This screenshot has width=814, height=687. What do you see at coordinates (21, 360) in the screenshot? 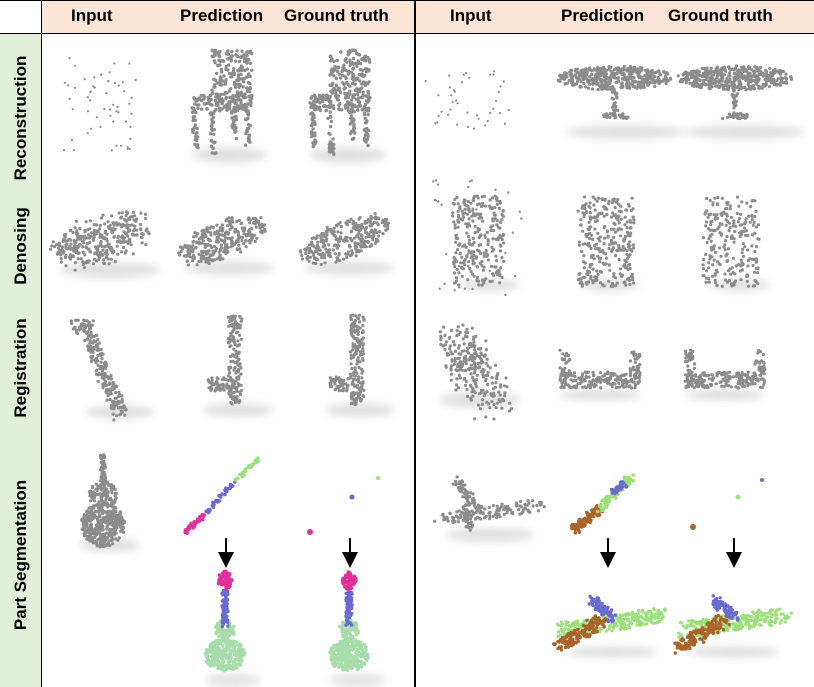
I see `row-label-sidebar` at bounding box center [21, 360].